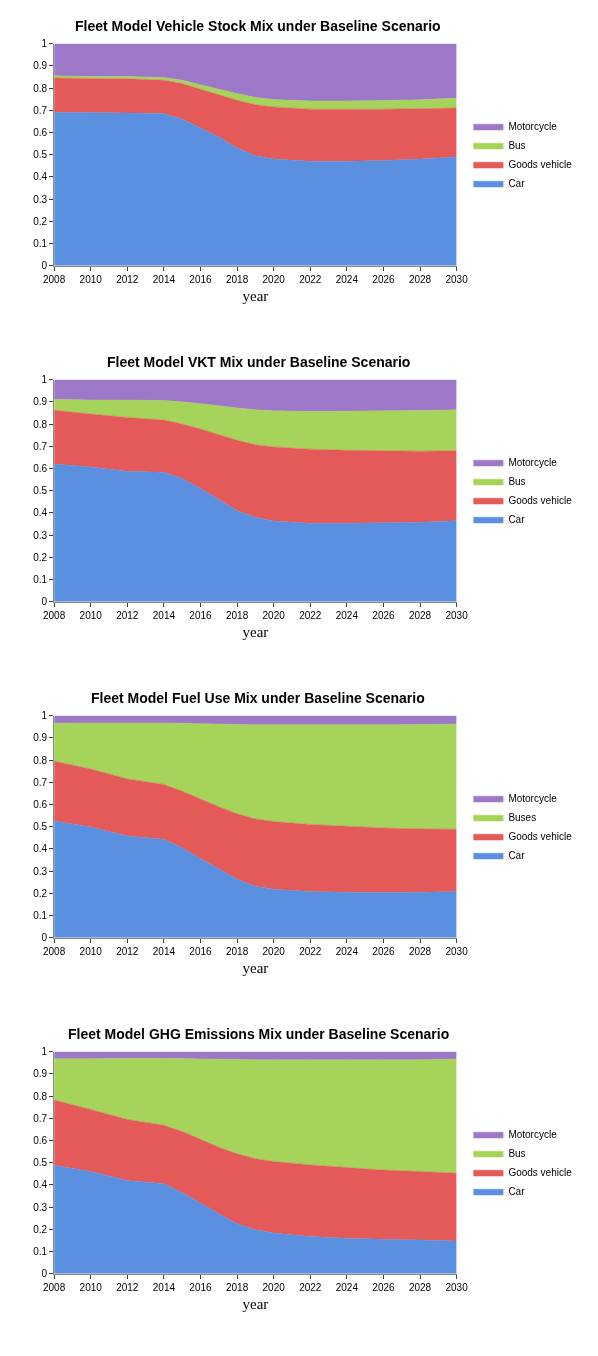  What do you see at coordinates (259, 362) in the screenshot?
I see `chart-title: Fleet Model VKT Mix under Baseline Scenario` at bounding box center [259, 362].